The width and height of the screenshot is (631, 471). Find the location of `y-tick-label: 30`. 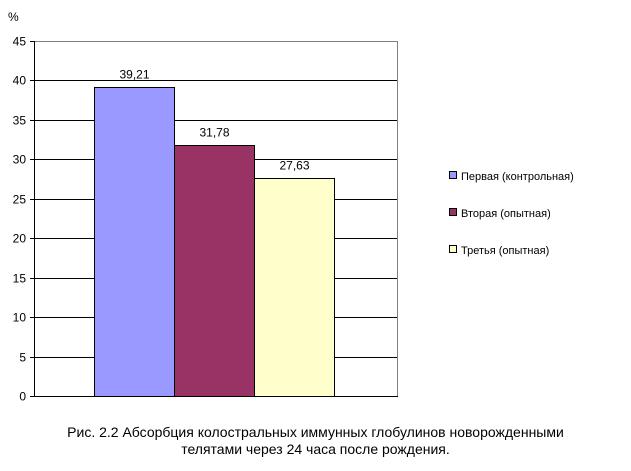

y-tick-label: 30 is located at coordinates (20, 160).